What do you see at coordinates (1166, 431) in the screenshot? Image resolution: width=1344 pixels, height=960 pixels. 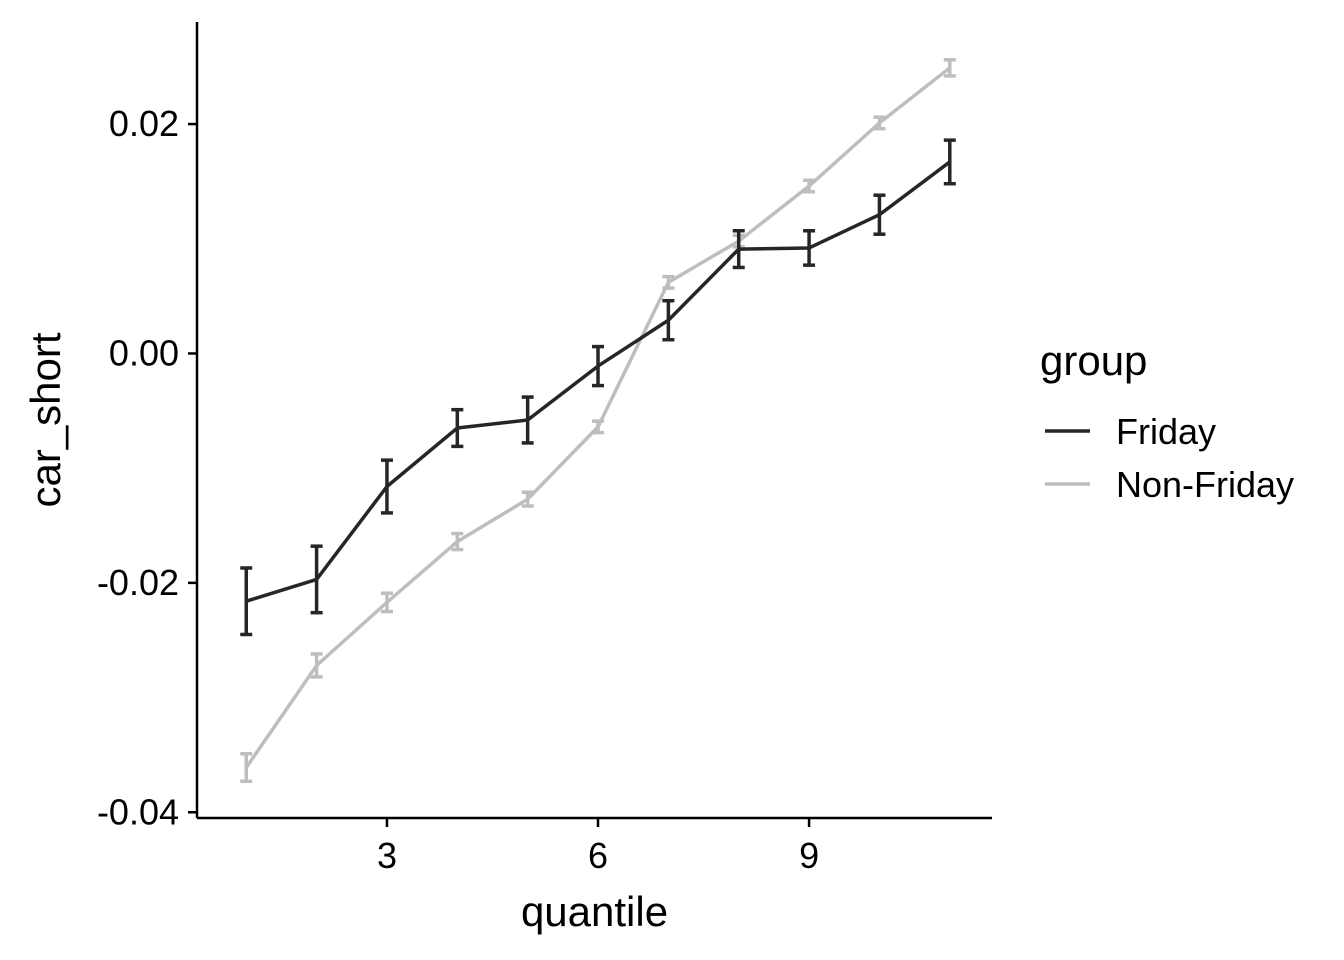 I see `legend-label-friday: Friday` at bounding box center [1166, 431].